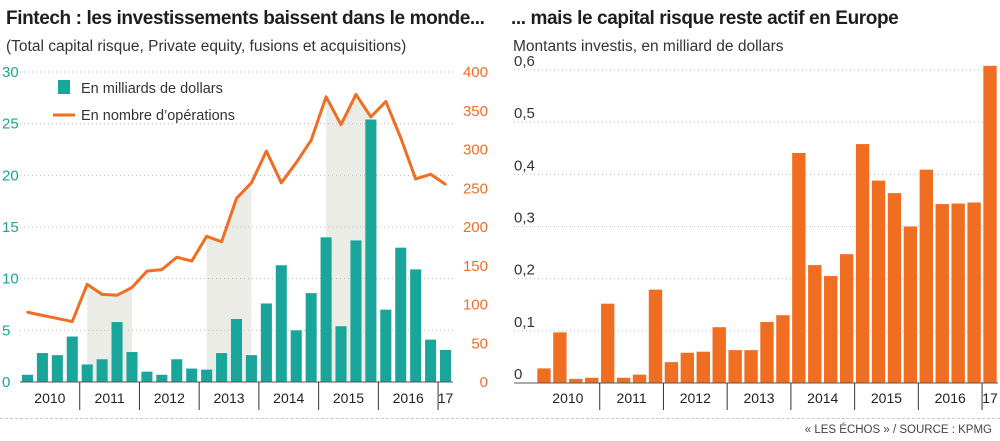  What do you see at coordinates (479, 343) in the screenshot?
I see `y-right-tick-label: 50` at bounding box center [479, 343].